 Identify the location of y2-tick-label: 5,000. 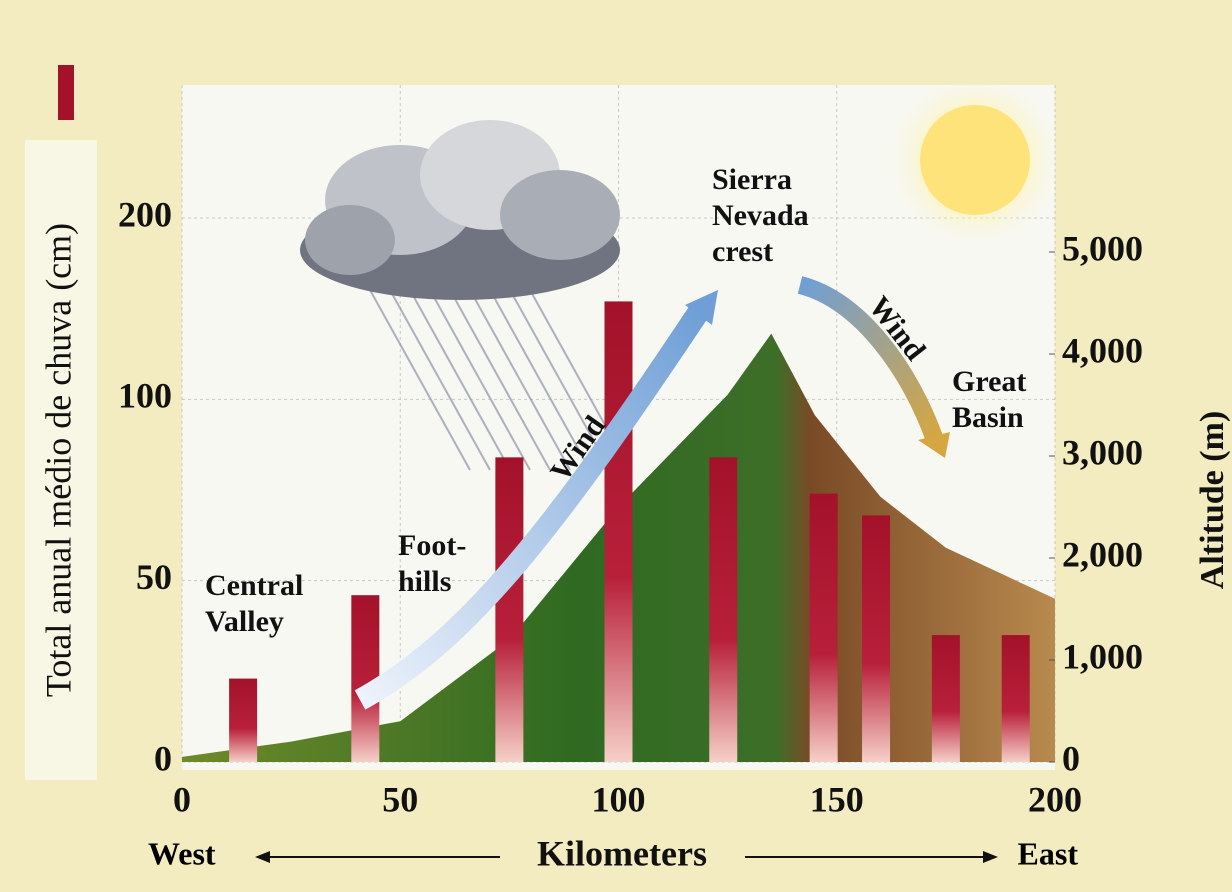
(1102, 248).